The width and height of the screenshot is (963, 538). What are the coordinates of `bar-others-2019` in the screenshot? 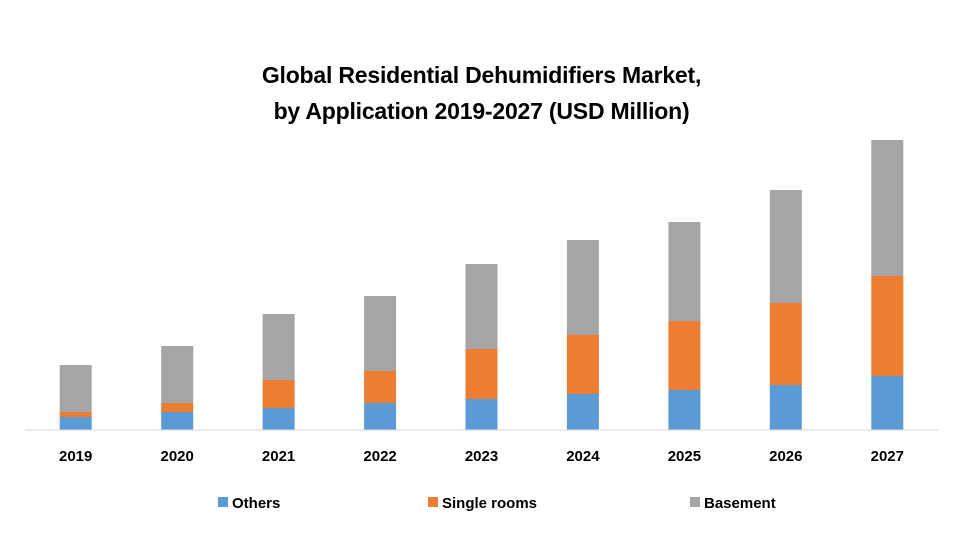 It's located at (75, 423).